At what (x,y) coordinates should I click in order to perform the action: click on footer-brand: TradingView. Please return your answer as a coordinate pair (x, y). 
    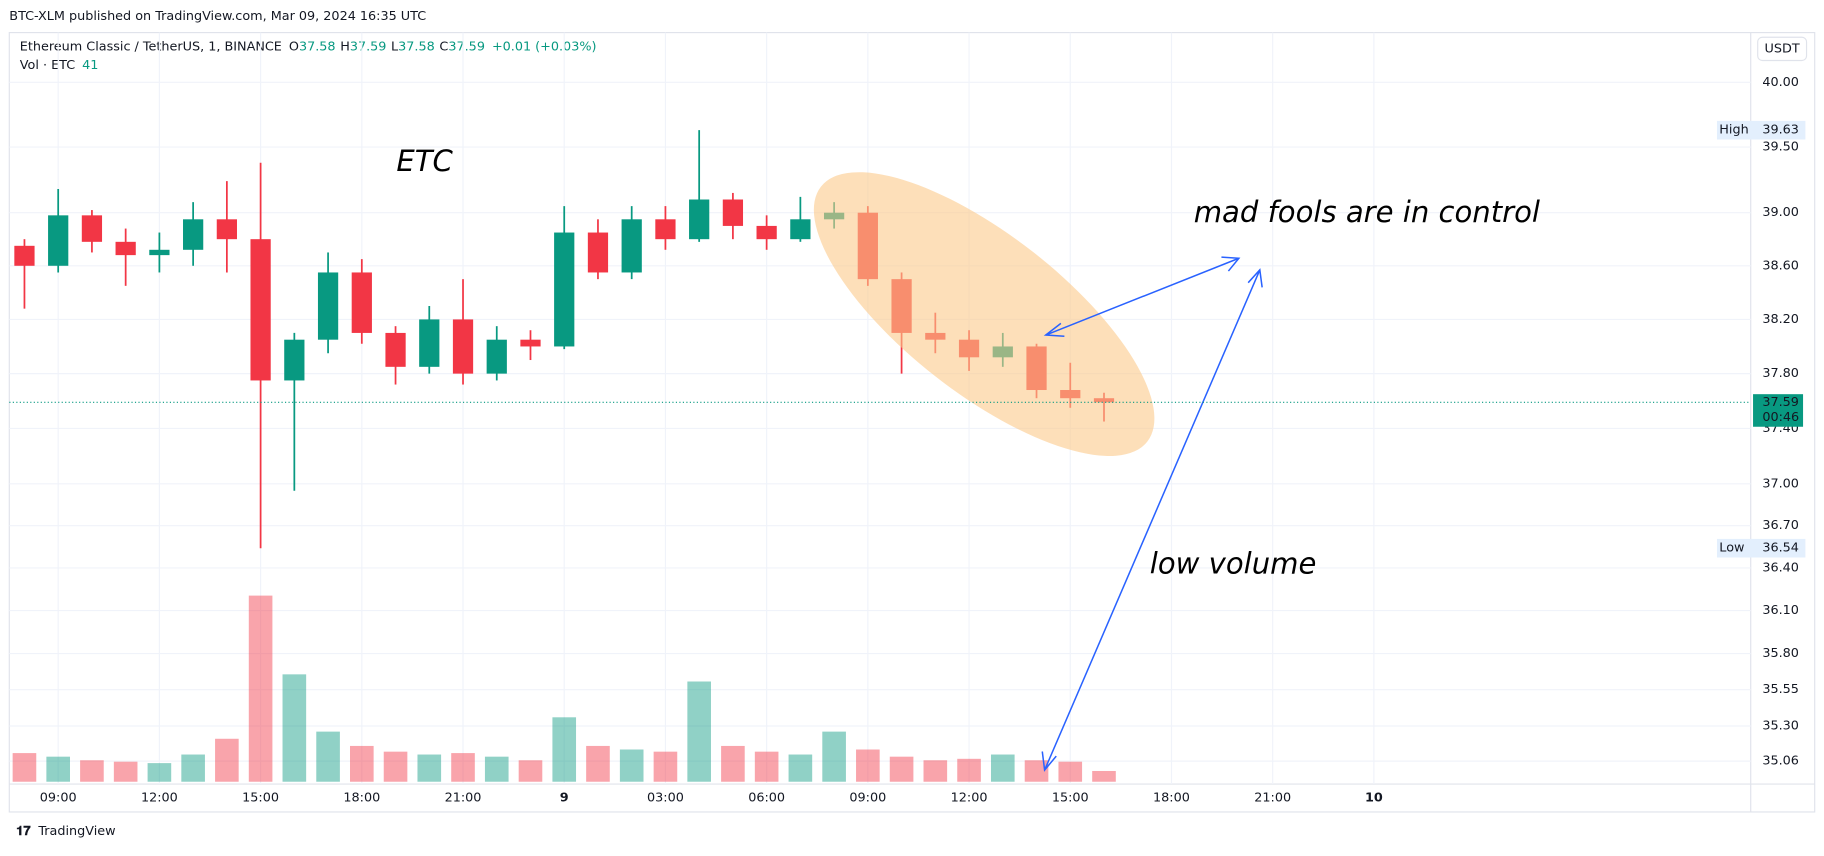
    Looking at the image, I should click on (76, 831).